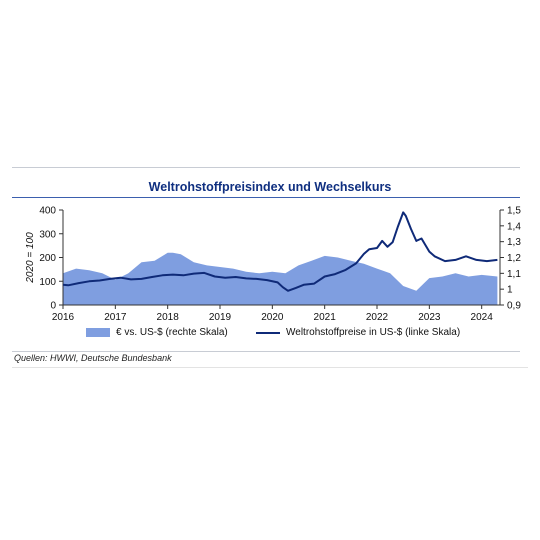  I want to click on y-tick-label-right: 1,1, so click(514, 274).